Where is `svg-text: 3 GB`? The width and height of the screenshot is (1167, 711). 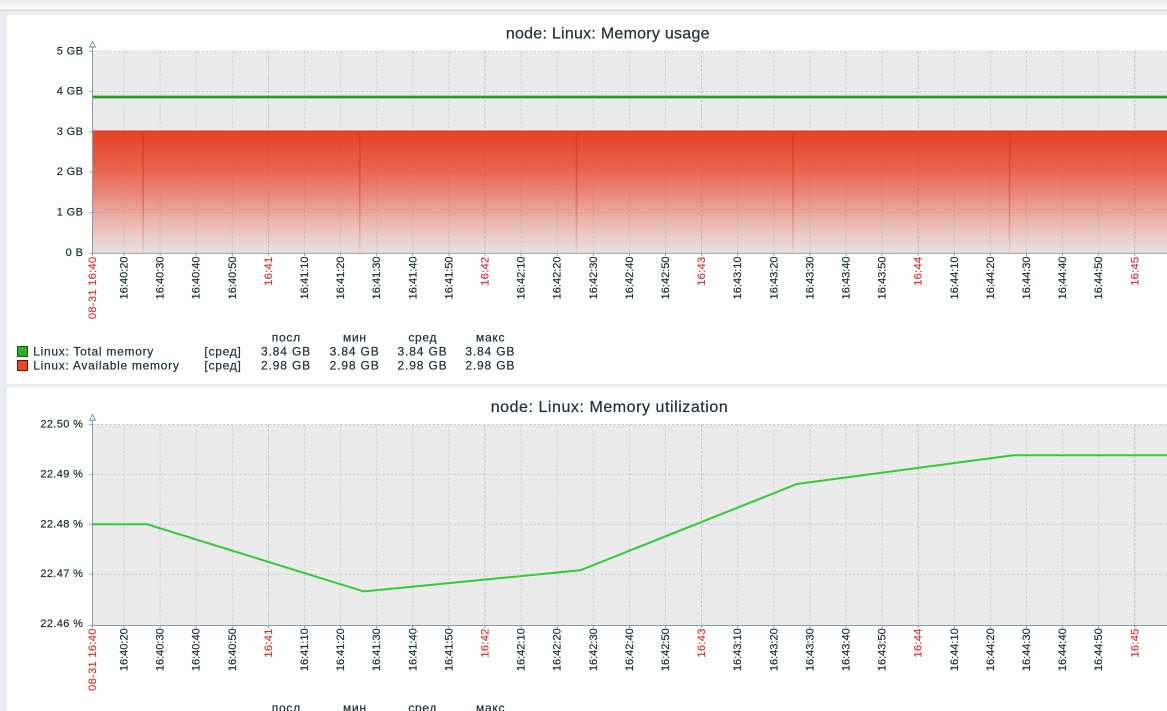 svg-text: 3 GB is located at coordinates (70, 132).